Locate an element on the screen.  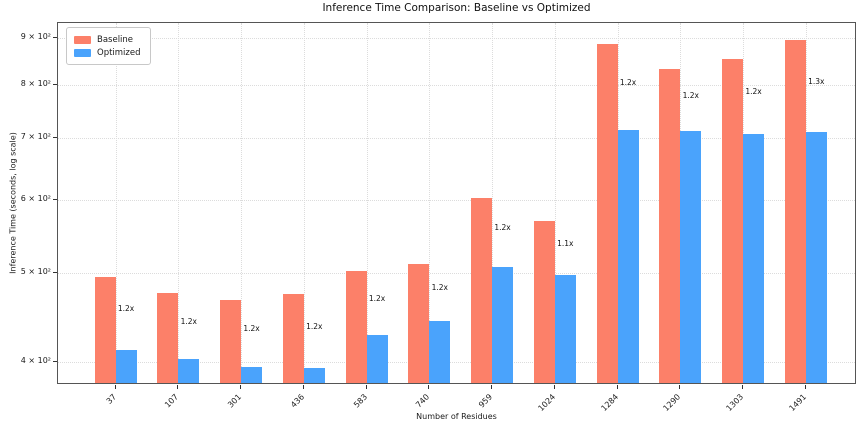
y-tick-label: 9 × 10² is located at coordinates (35, 36).